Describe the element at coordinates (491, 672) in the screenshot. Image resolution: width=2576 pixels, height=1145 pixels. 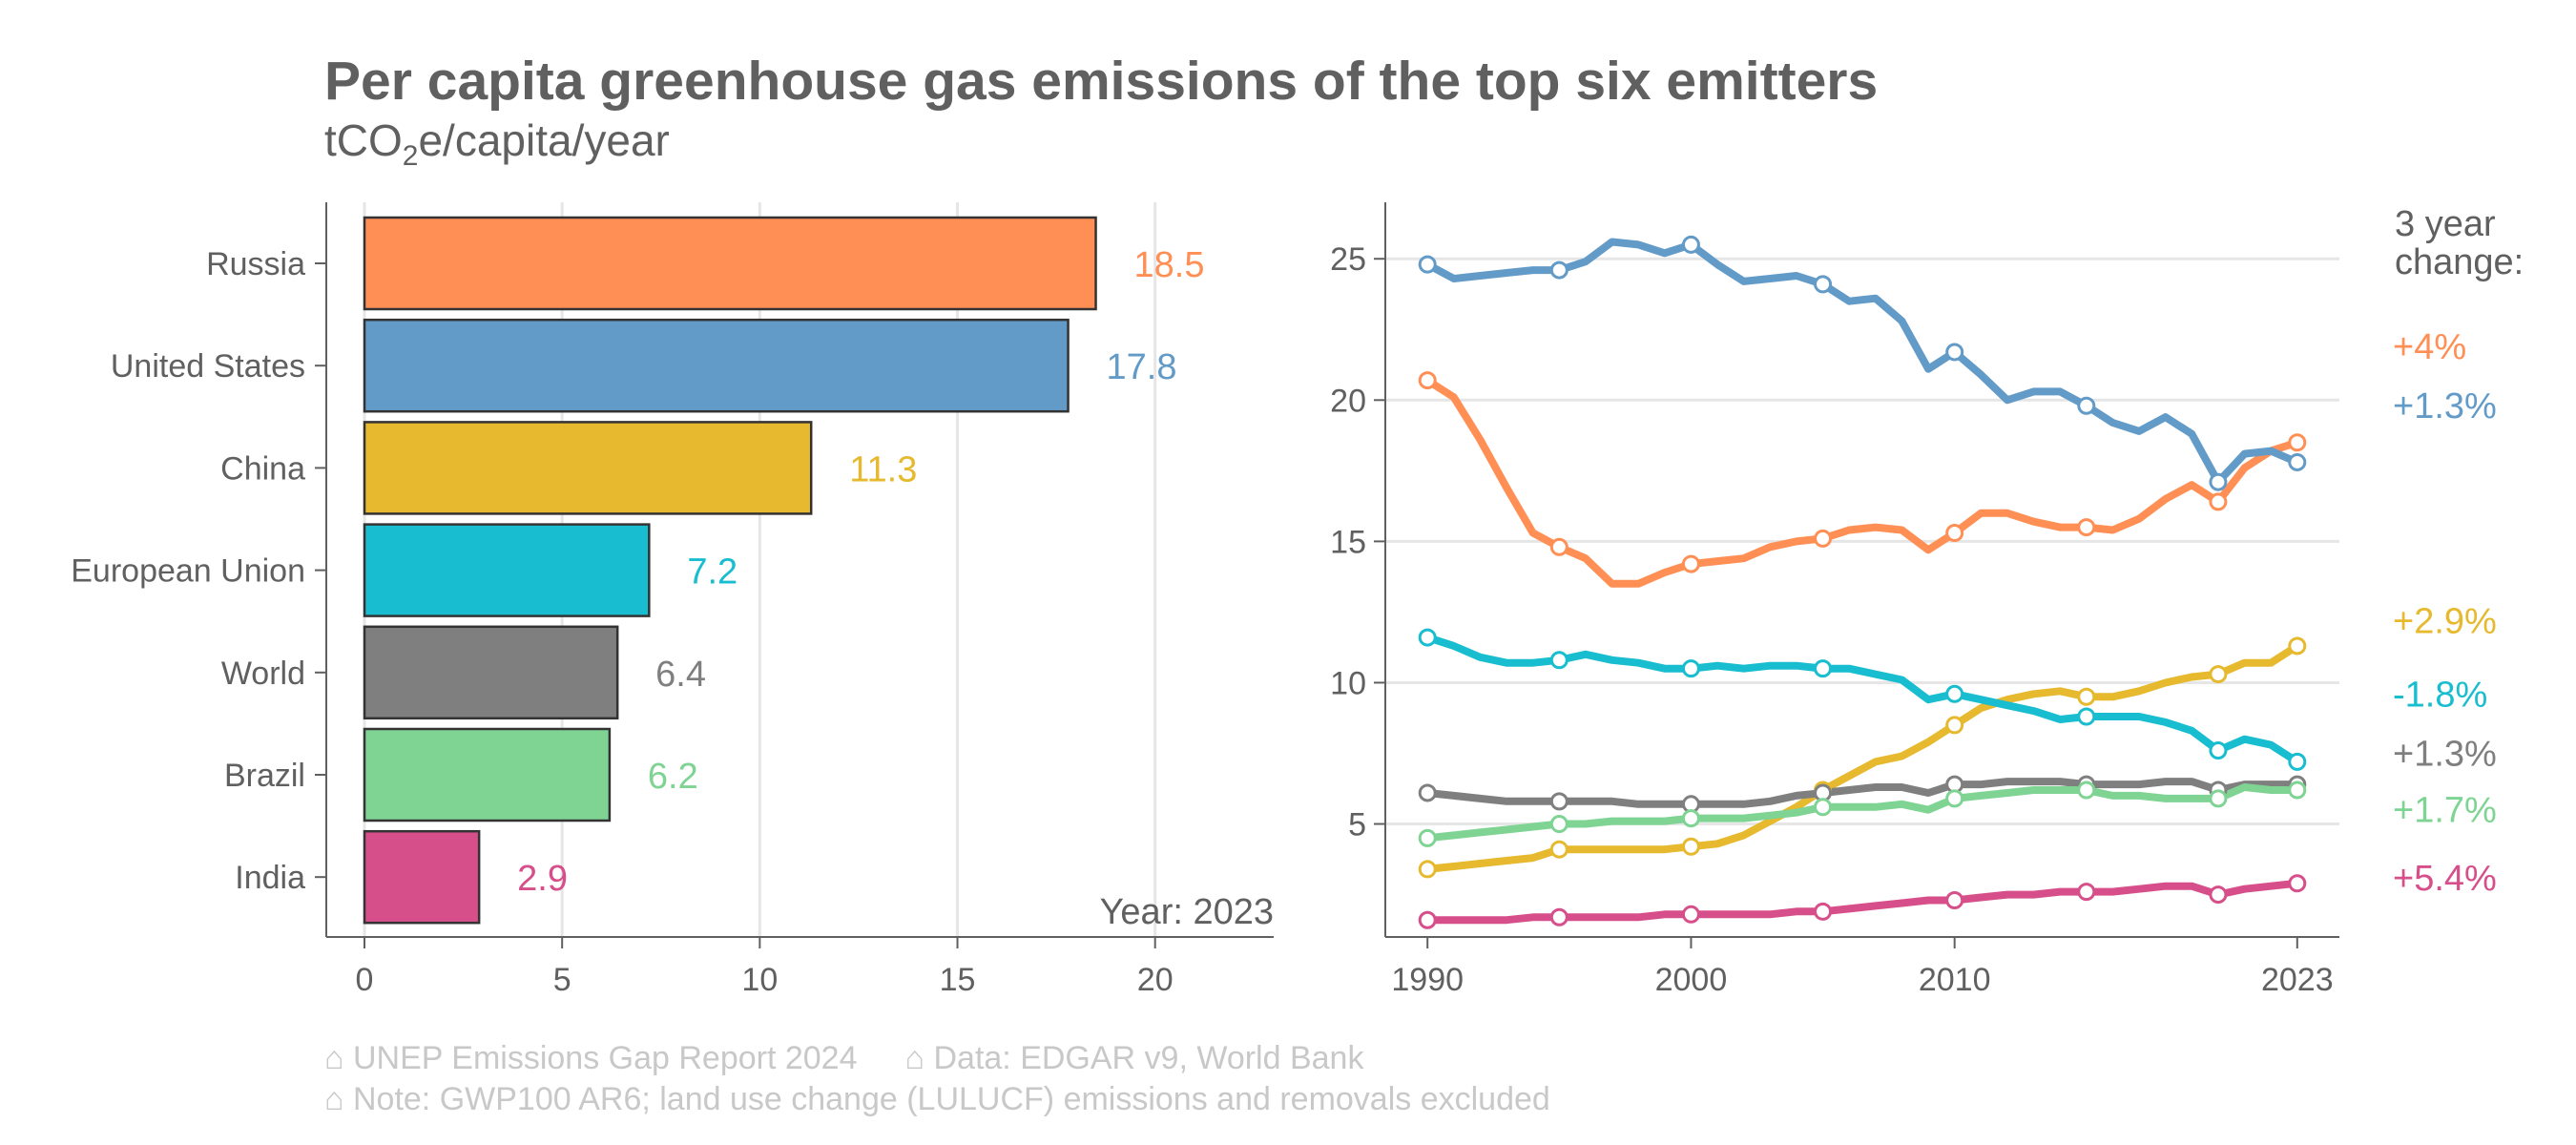
I see `bar-world` at that location.